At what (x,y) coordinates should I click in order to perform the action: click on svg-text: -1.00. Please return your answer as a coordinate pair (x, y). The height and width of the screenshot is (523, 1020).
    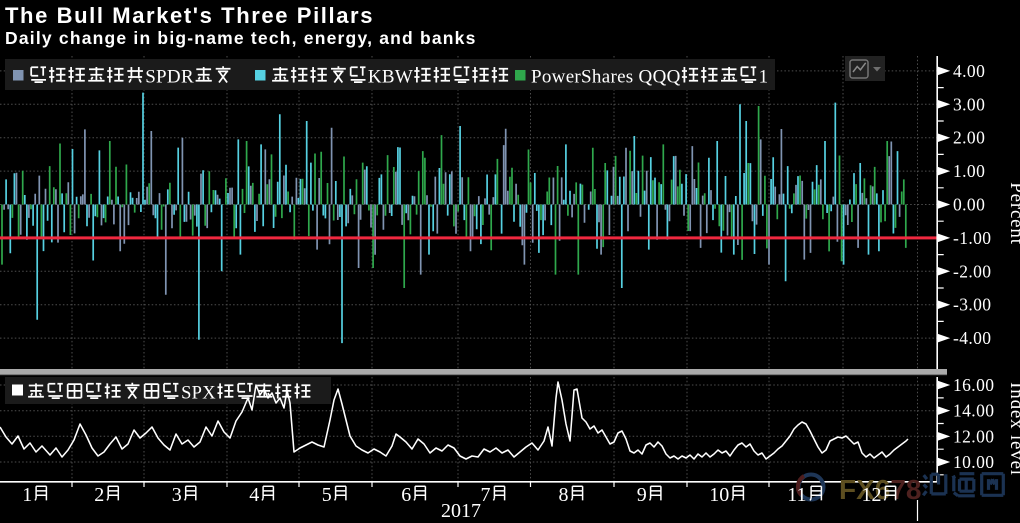
    Looking at the image, I should click on (972, 238).